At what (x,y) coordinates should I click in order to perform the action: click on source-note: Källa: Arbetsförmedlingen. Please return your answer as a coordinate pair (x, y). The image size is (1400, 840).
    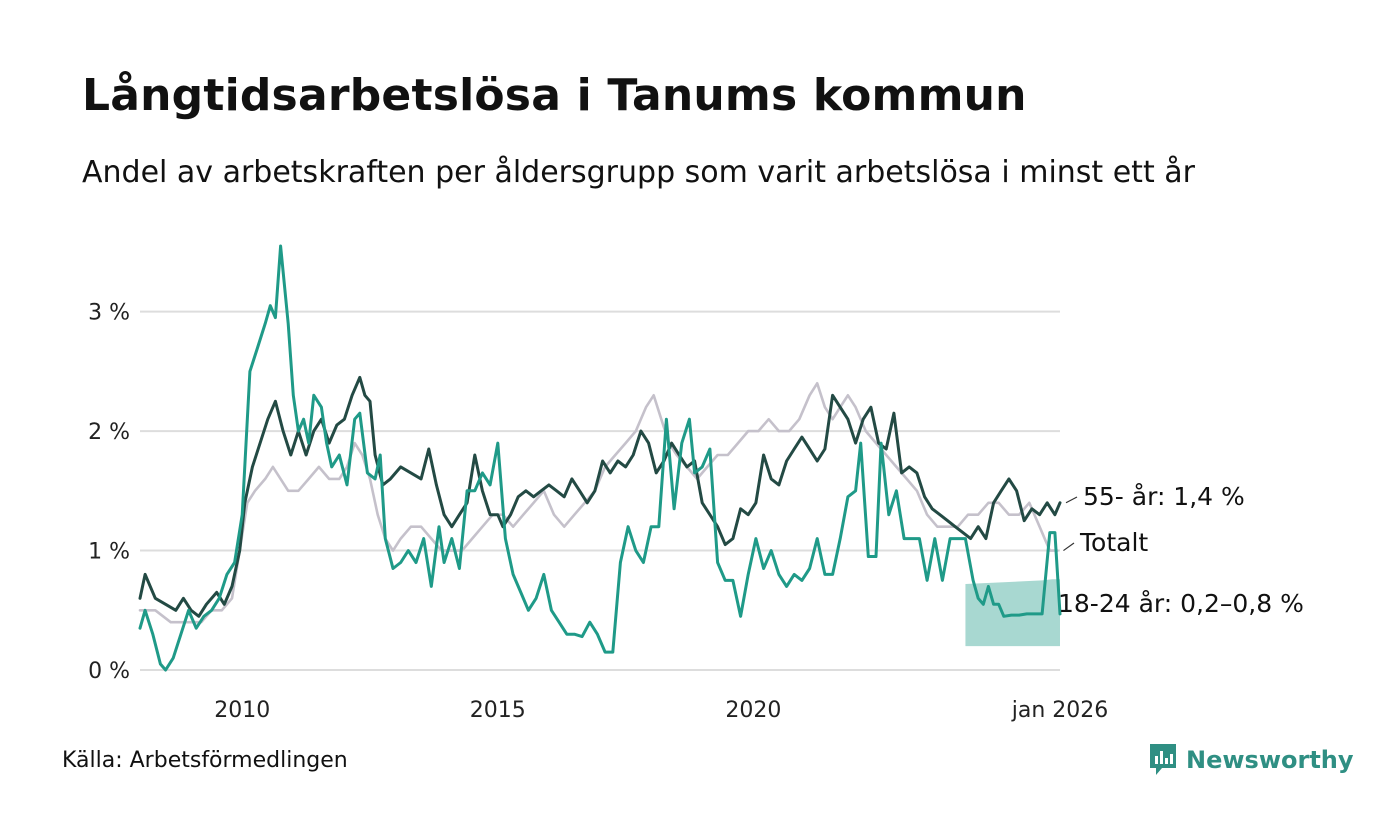
    Looking at the image, I should click on (205, 760).